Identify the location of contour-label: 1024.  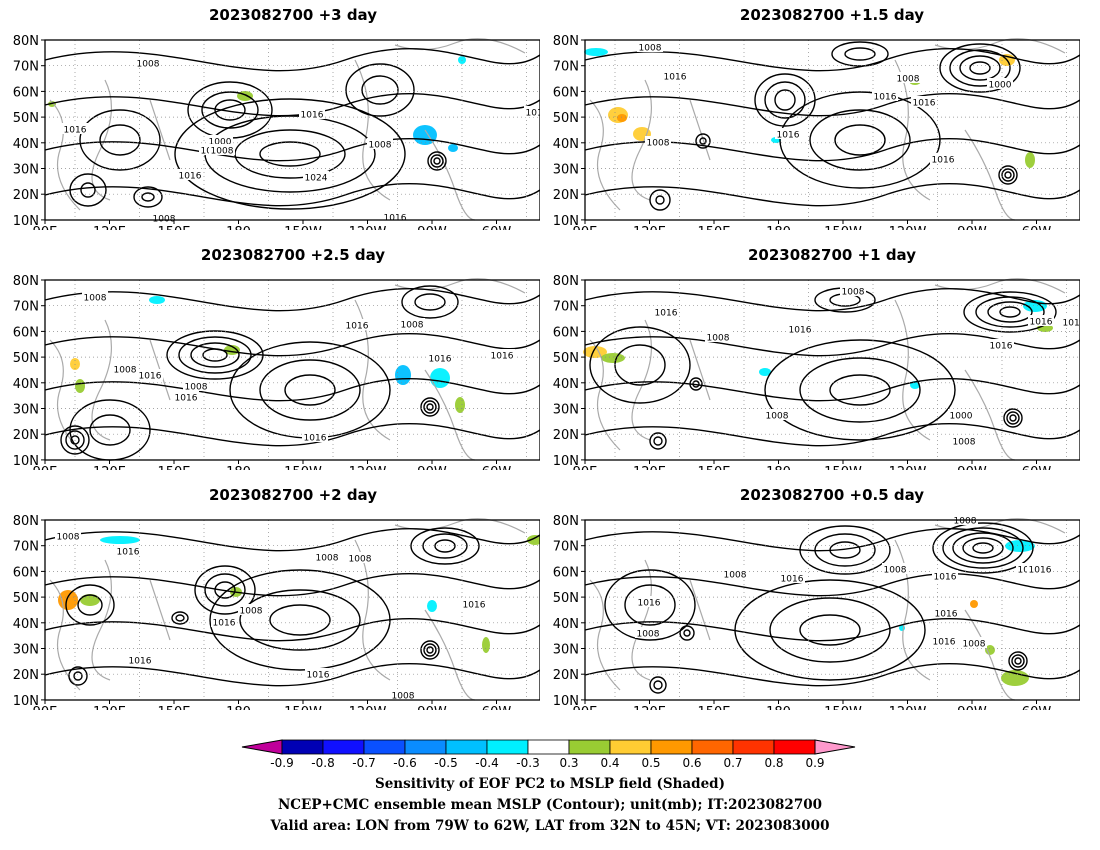
(316, 179).